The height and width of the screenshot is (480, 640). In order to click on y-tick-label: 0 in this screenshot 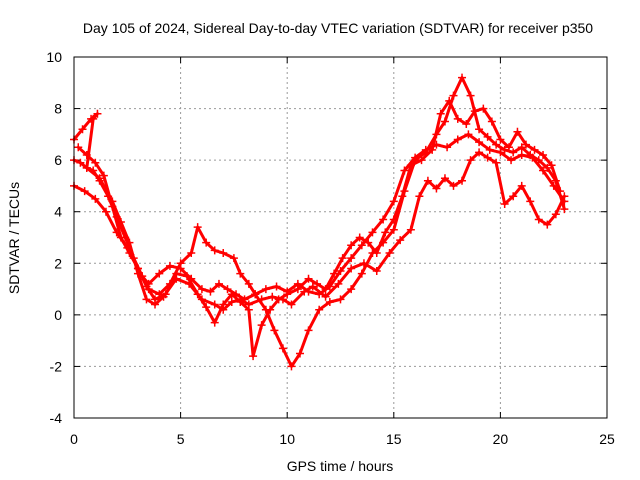, I will do `click(58, 315)`.